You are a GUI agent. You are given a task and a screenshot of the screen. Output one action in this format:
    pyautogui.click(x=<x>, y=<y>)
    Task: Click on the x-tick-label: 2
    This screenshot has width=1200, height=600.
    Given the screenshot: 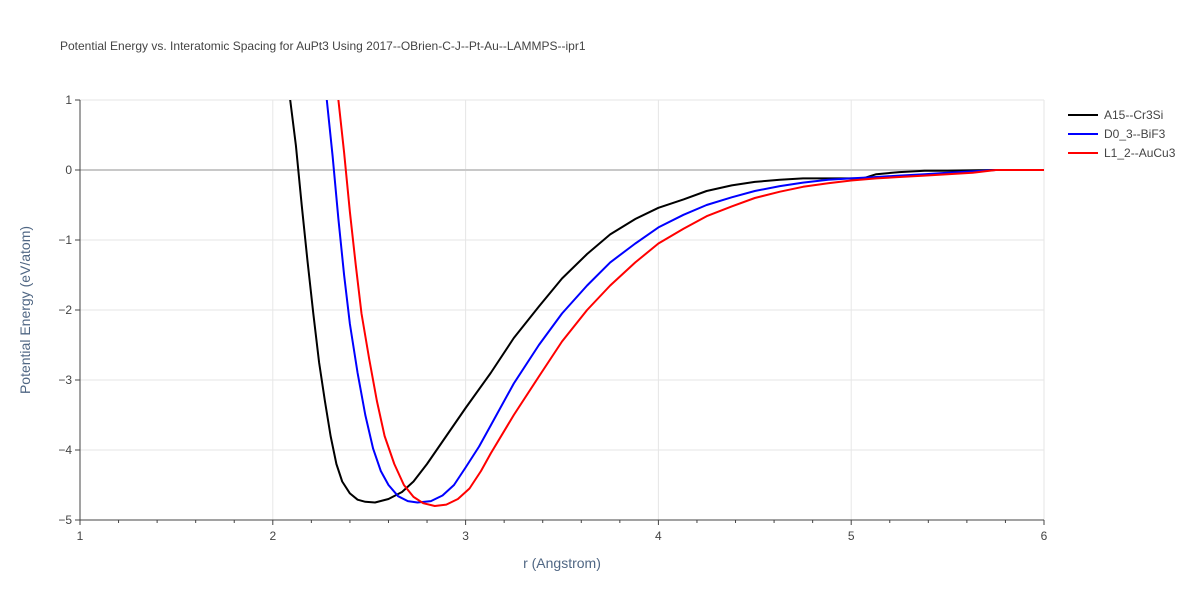 What is the action you would take?
    pyautogui.click(x=272, y=536)
    